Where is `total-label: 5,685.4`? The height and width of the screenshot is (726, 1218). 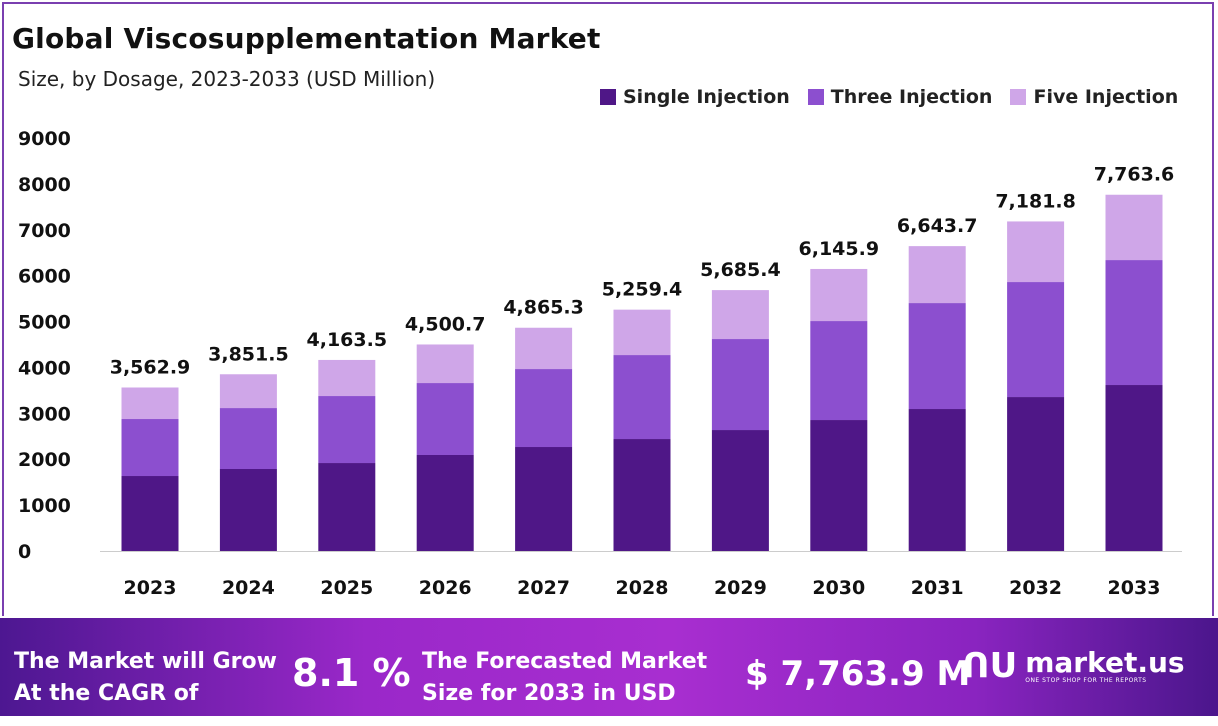 total-label: 5,685.4 is located at coordinates (740, 270).